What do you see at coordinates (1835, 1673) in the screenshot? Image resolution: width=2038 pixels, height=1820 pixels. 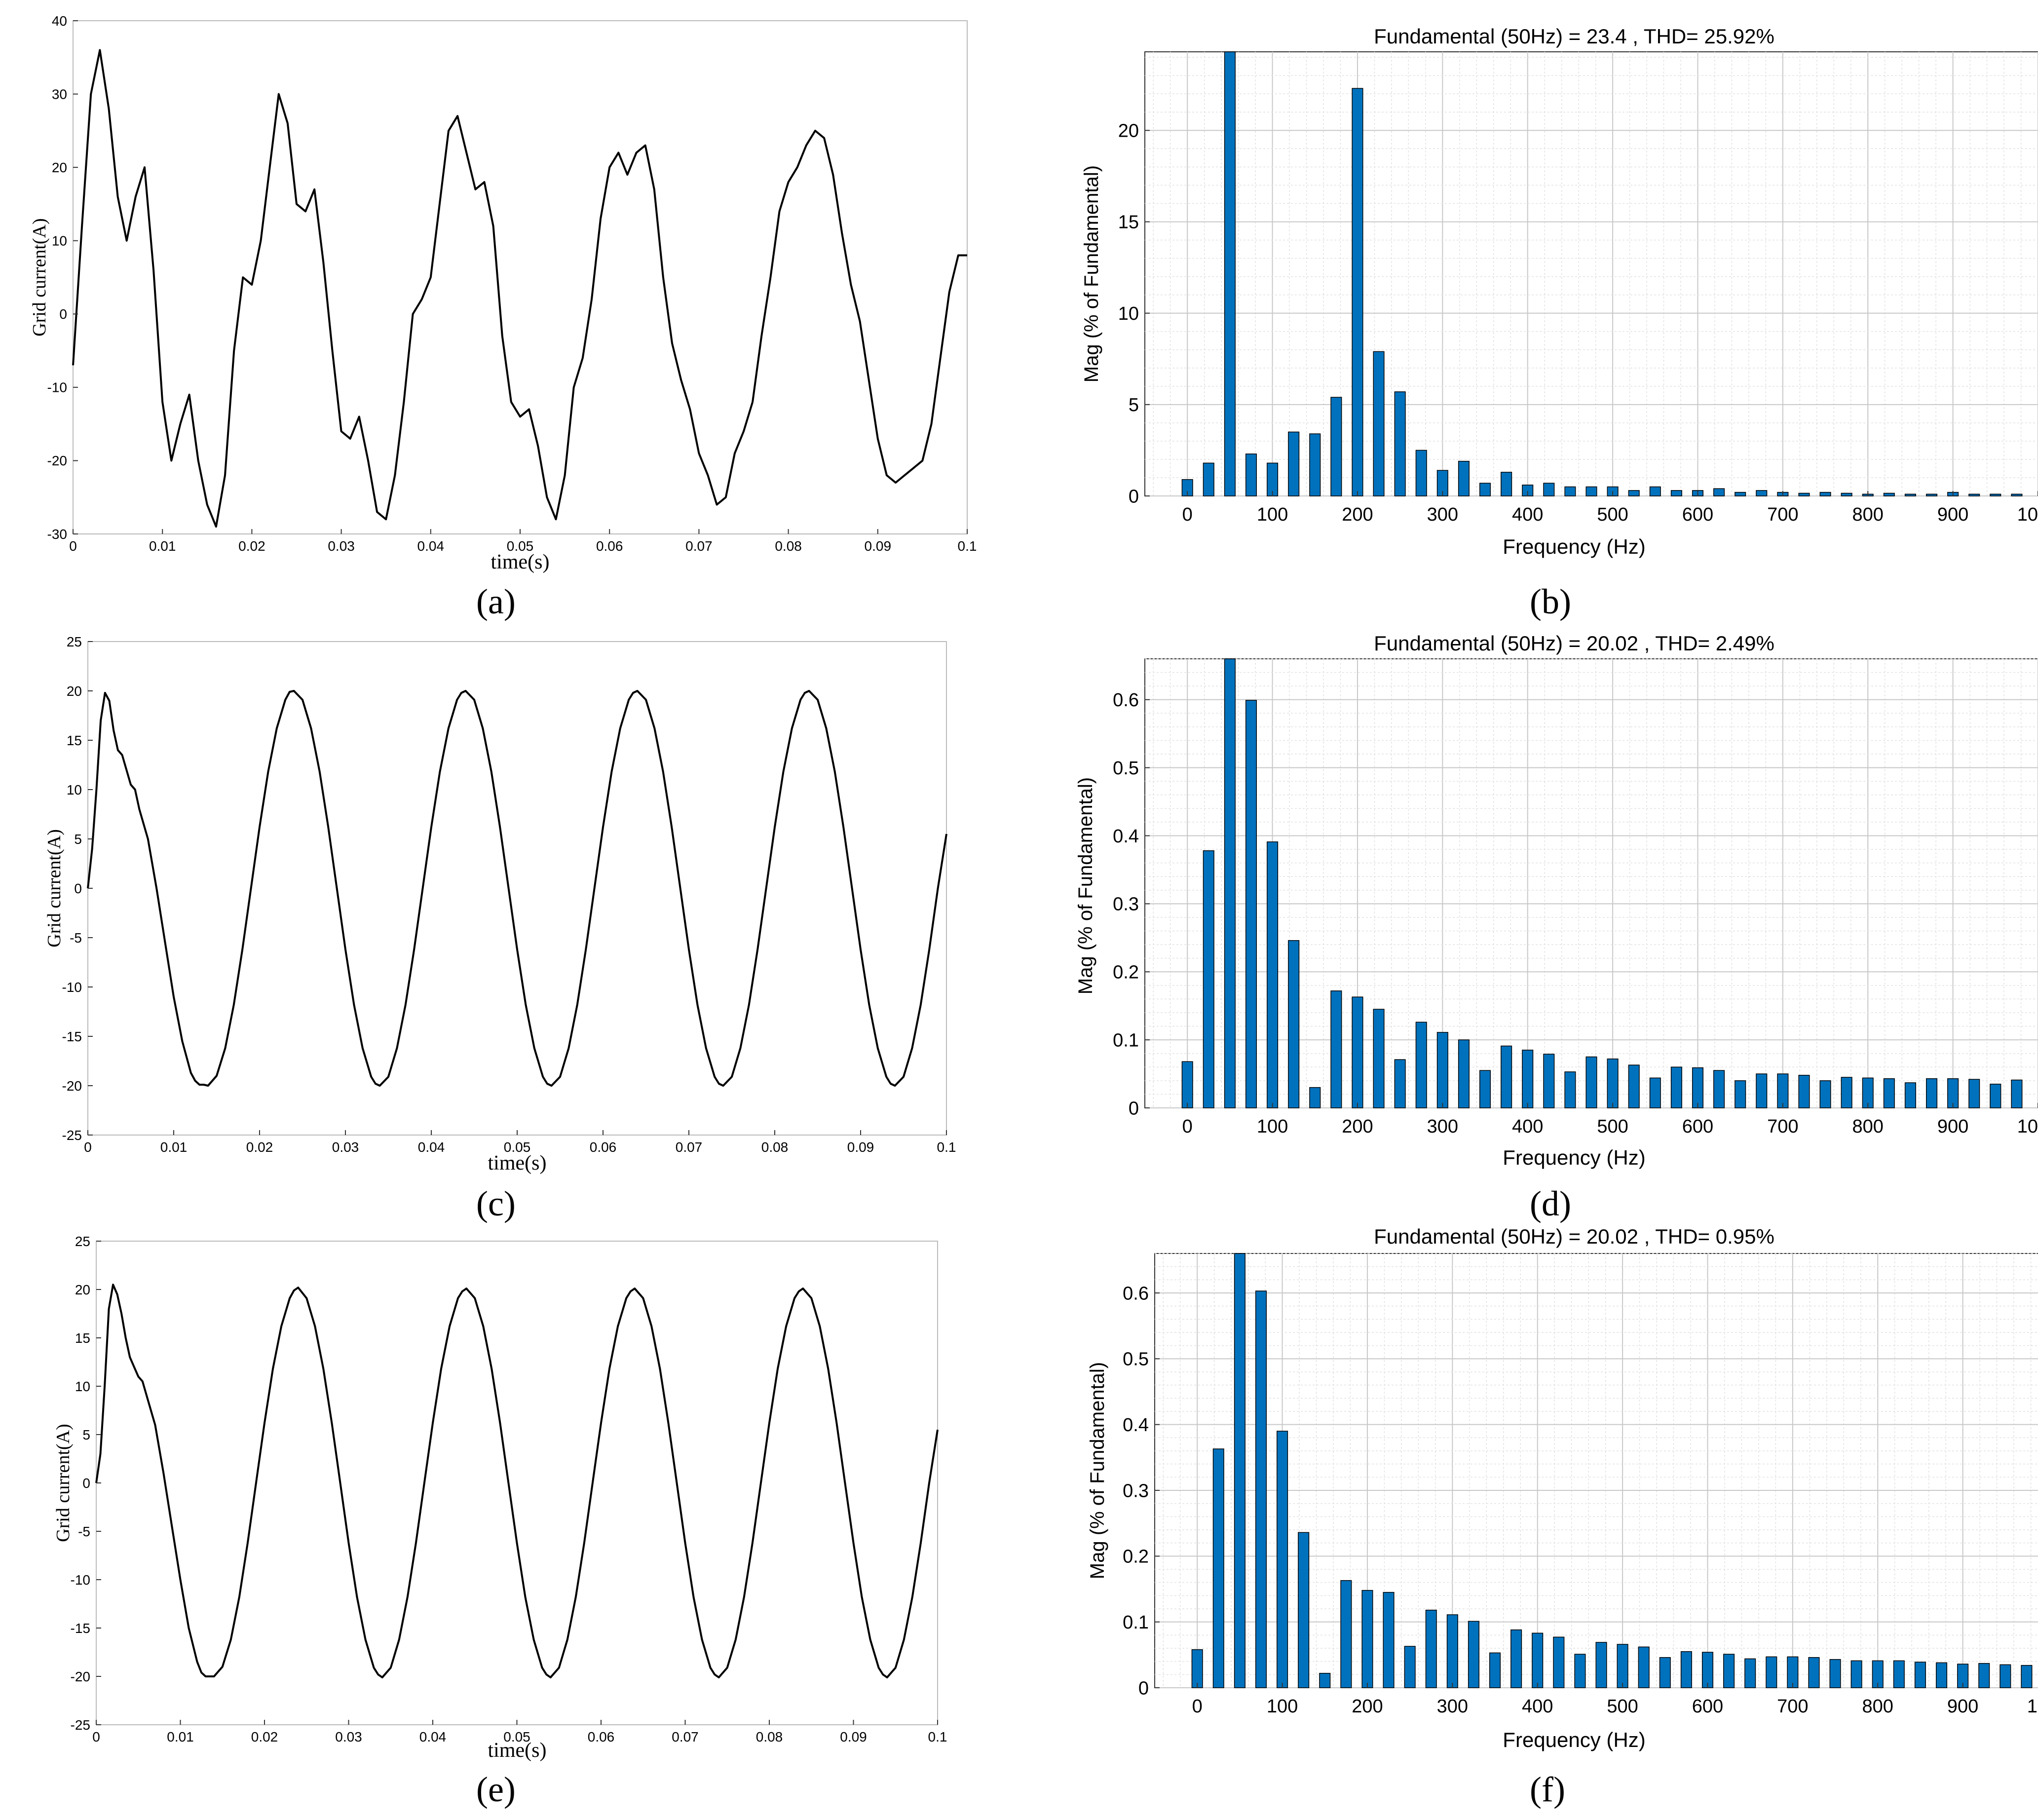 I see `bar-750hz` at bounding box center [1835, 1673].